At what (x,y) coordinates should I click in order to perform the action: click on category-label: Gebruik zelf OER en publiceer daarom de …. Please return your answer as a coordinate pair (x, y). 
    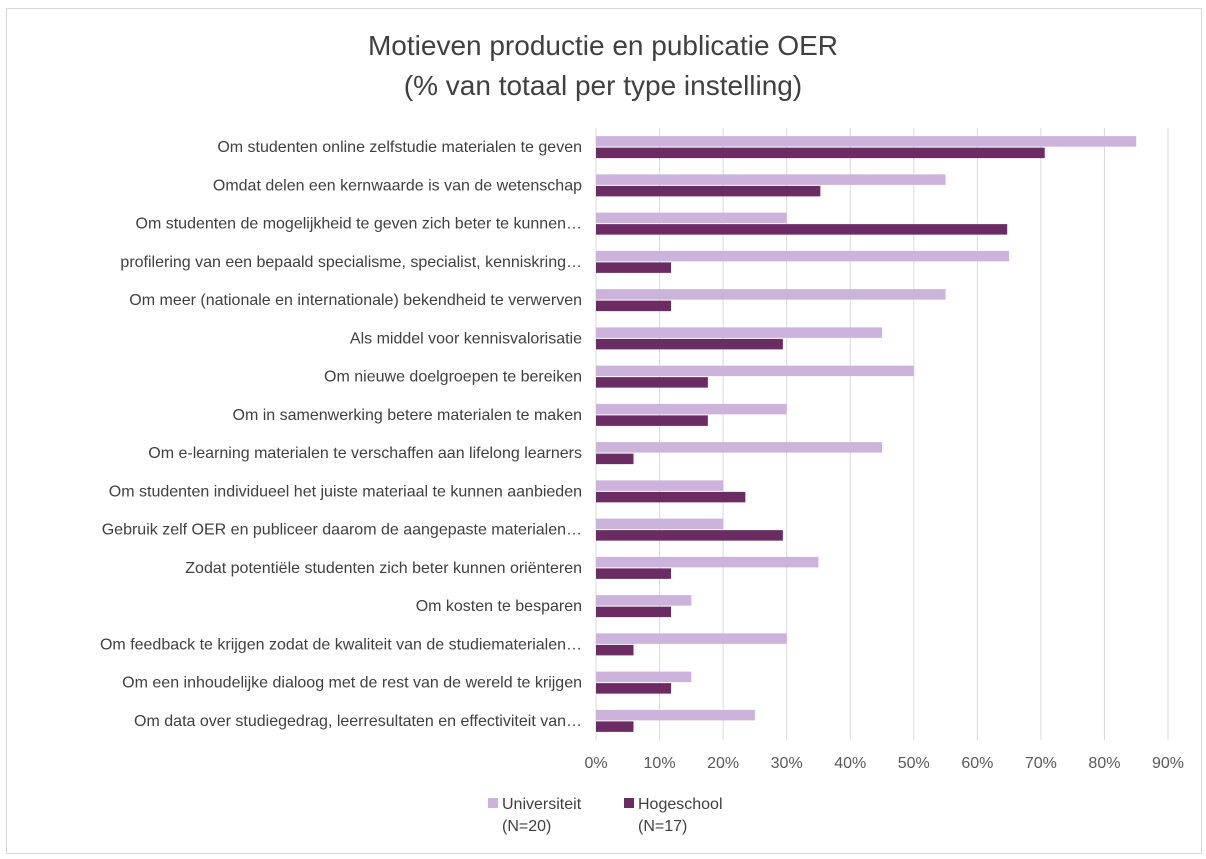
    Looking at the image, I should click on (342, 530).